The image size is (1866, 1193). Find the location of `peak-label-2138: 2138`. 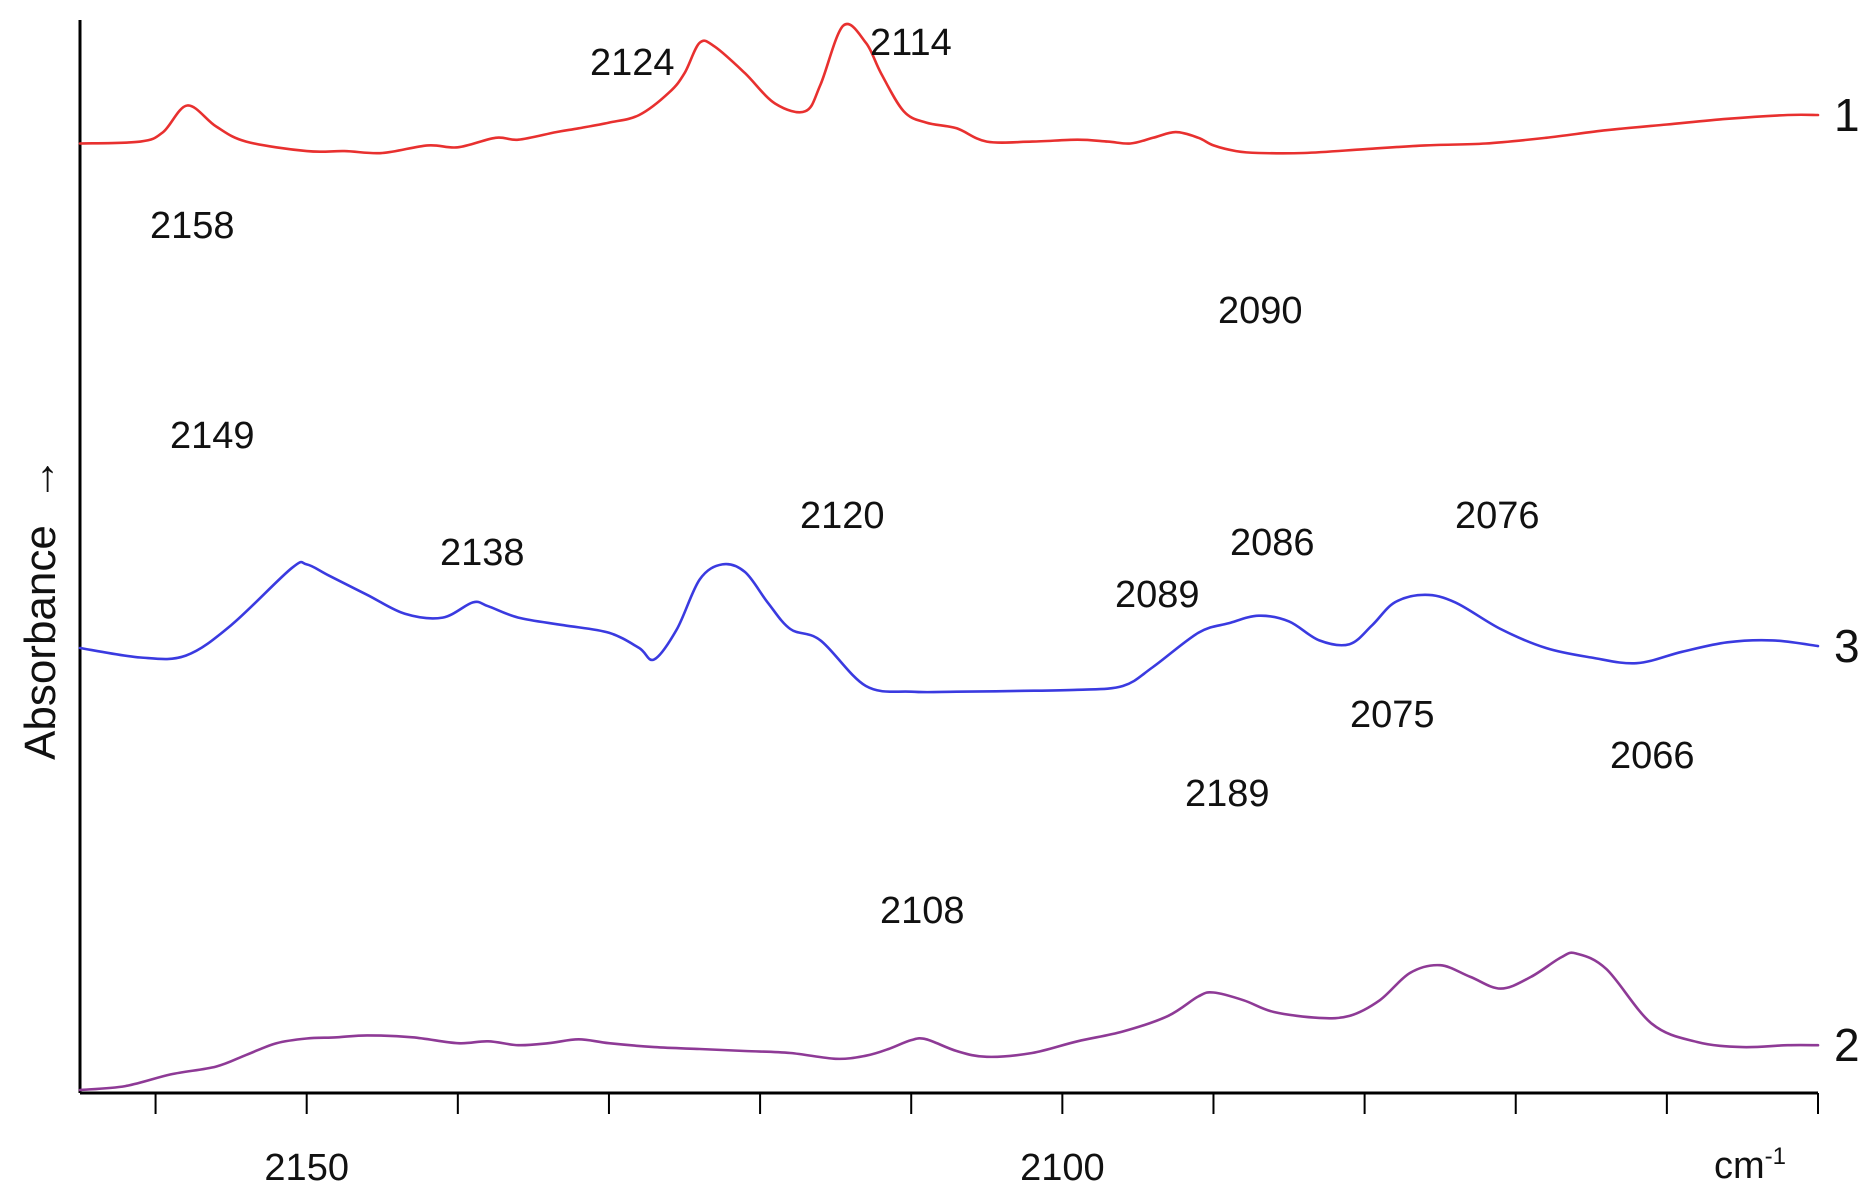

peak-label-2138: 2138 is located at coordinates (482, 553).